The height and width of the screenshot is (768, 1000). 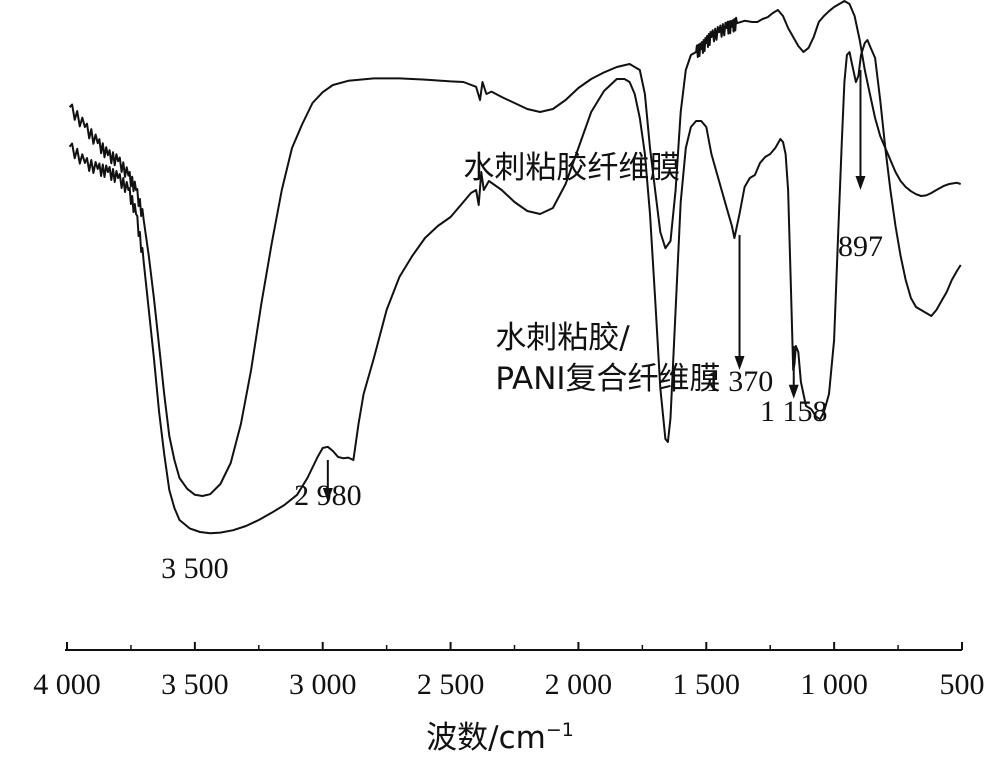 What do you see at coordinates (707, 684) in the screenshot?
I see `x-tick-label: 1 500` at bounding box center [707, 684].